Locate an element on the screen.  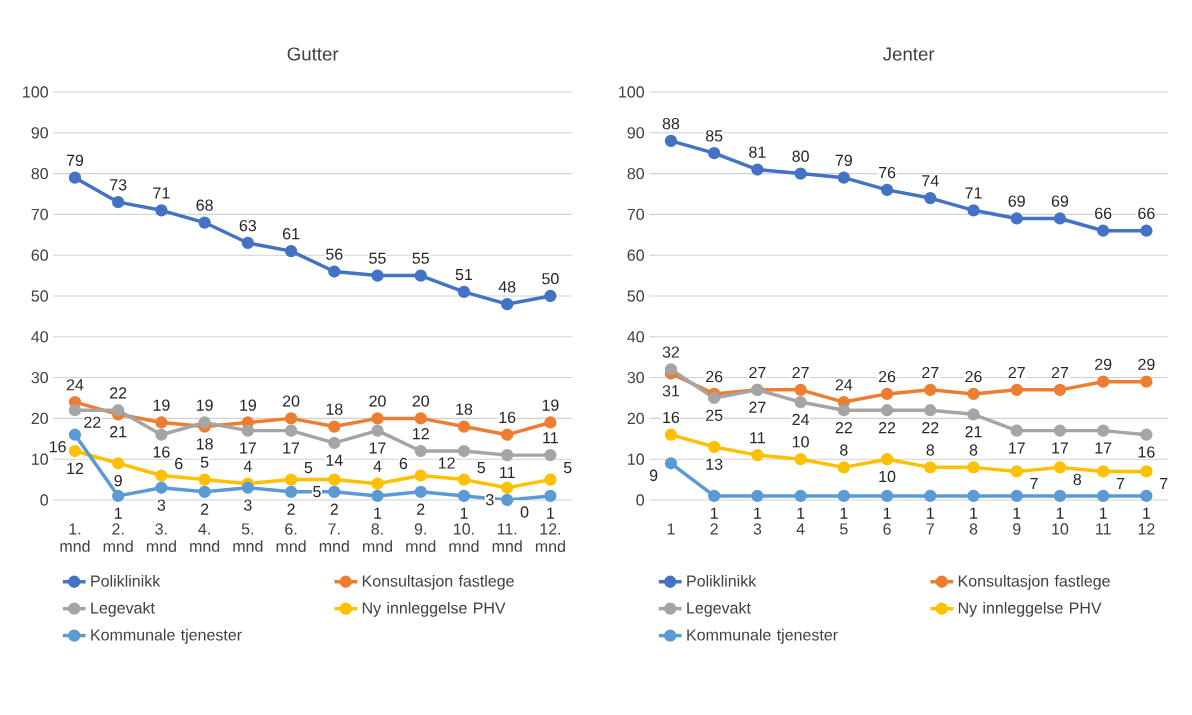
data-label: 7 is located at coordinates (1120, 484).